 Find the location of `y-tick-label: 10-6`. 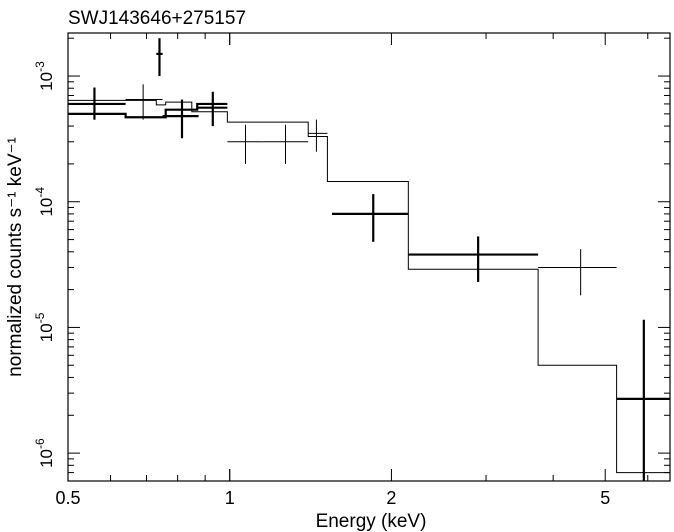

y-tick-label: 10-6 is located at coordinates (44, 453).